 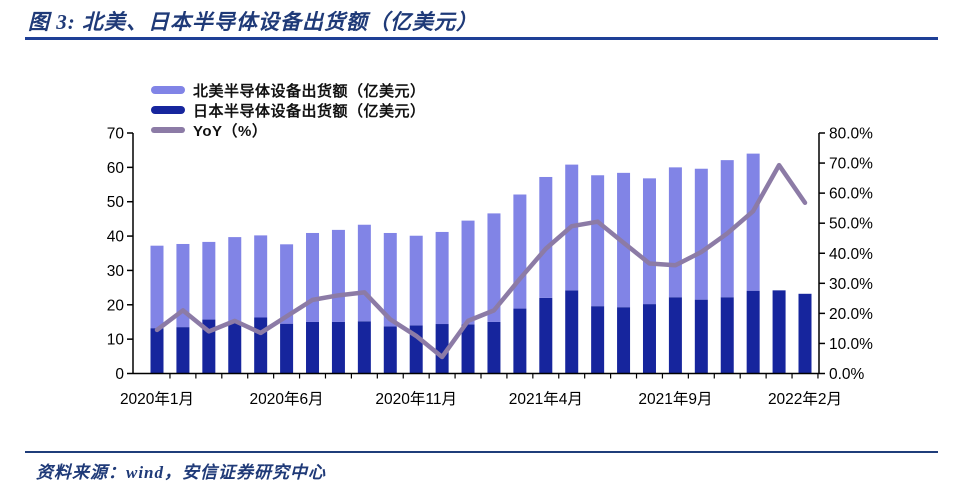 I want to click on x-axis-tick-label: 2021年4月, so click(x=546, y=399).